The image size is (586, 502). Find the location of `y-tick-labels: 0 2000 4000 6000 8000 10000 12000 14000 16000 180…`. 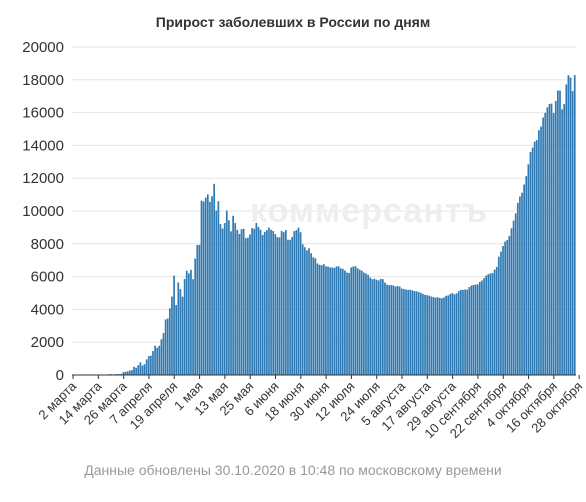

y-tick-labels: 0 2000 4000 6000 8000 10000 12000 14000 16000 180… is located at coordinates (43, 211).